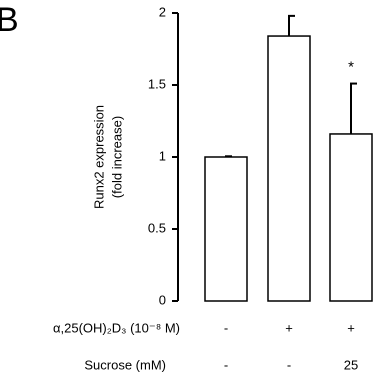 This screenshot has width=382, height=382. I want to click on y-axis-label: (fold increase), so click(116, 157).